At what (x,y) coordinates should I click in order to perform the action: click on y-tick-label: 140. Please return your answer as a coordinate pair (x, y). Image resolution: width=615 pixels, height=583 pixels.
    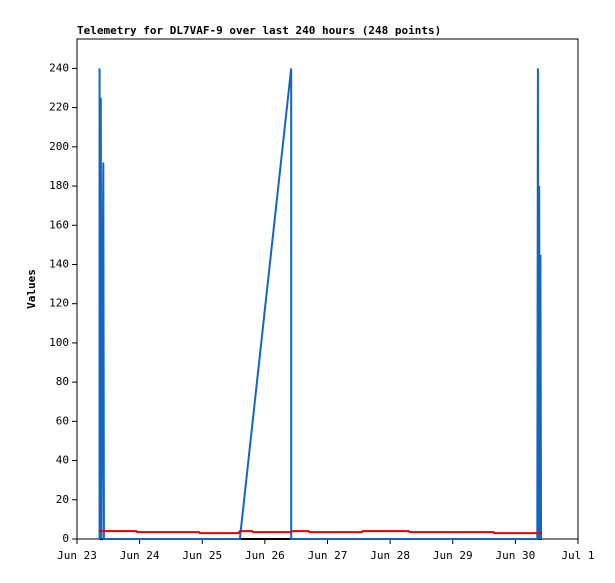
    Looking at the image, I should click on (59, 263).